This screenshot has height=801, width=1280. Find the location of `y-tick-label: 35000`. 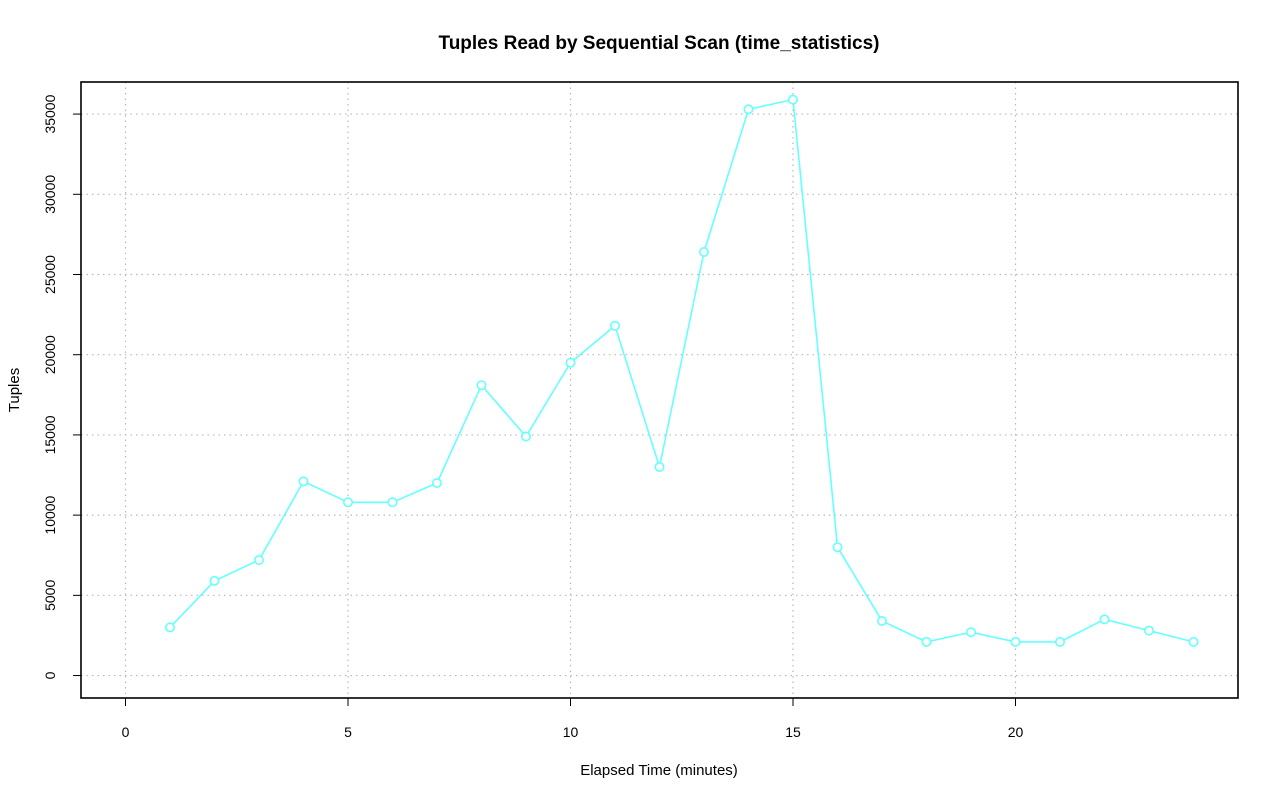

y-tick-label: 35000 is located at coordinates (50, 113).